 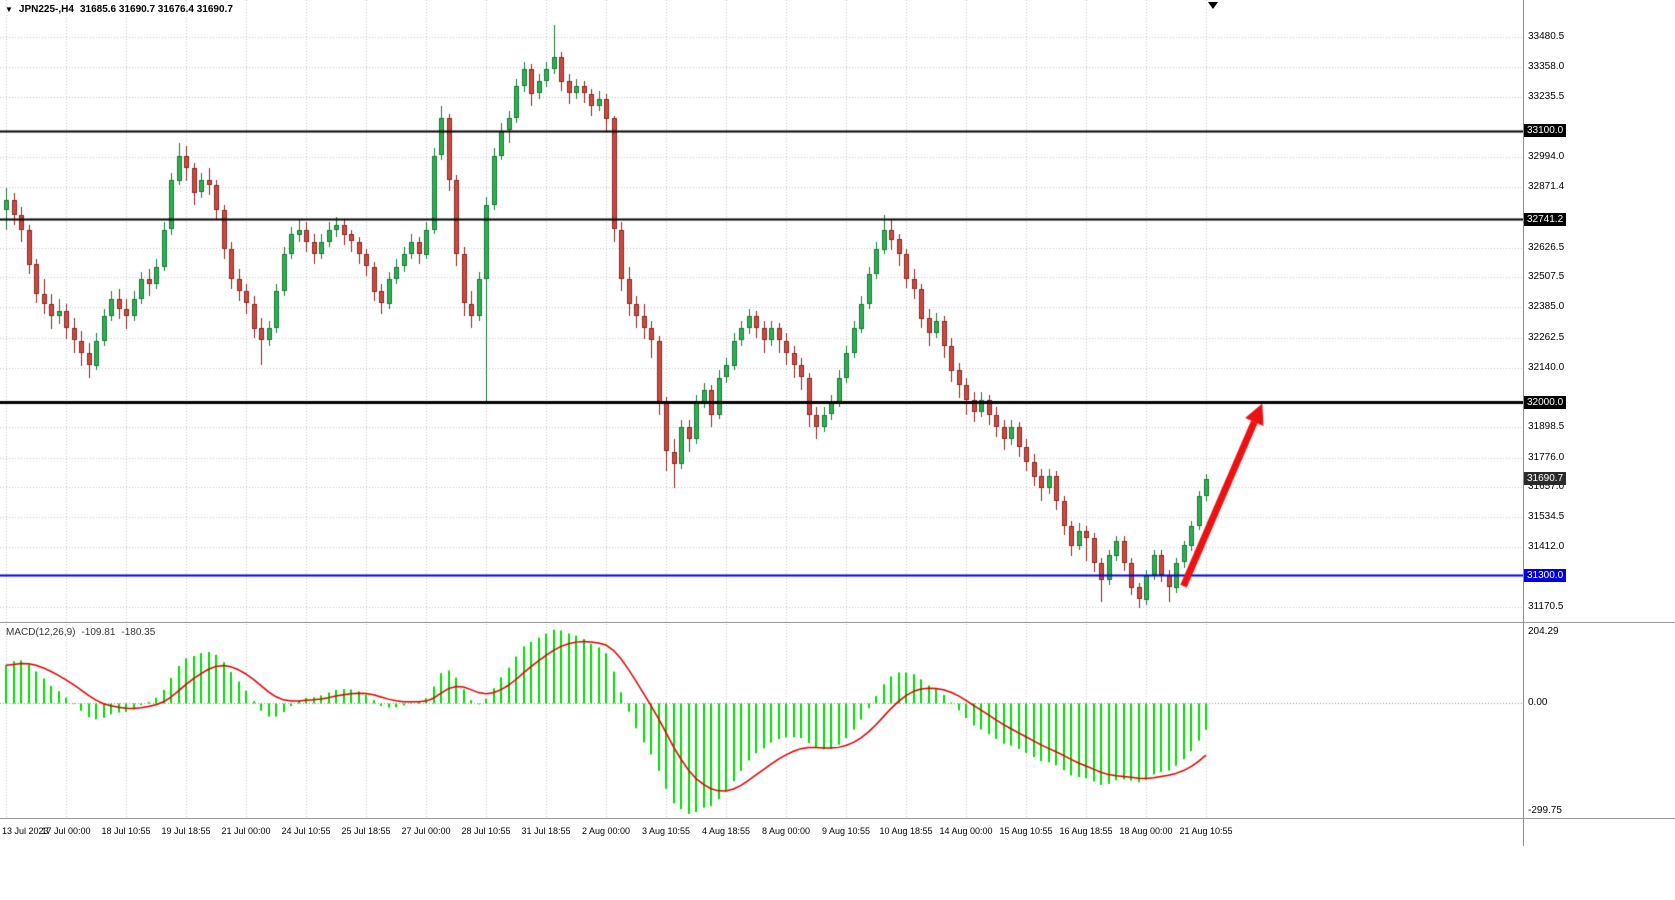 I want to click on time-axis-label: 18 Jul 10:55, so click(x=126, y=831).